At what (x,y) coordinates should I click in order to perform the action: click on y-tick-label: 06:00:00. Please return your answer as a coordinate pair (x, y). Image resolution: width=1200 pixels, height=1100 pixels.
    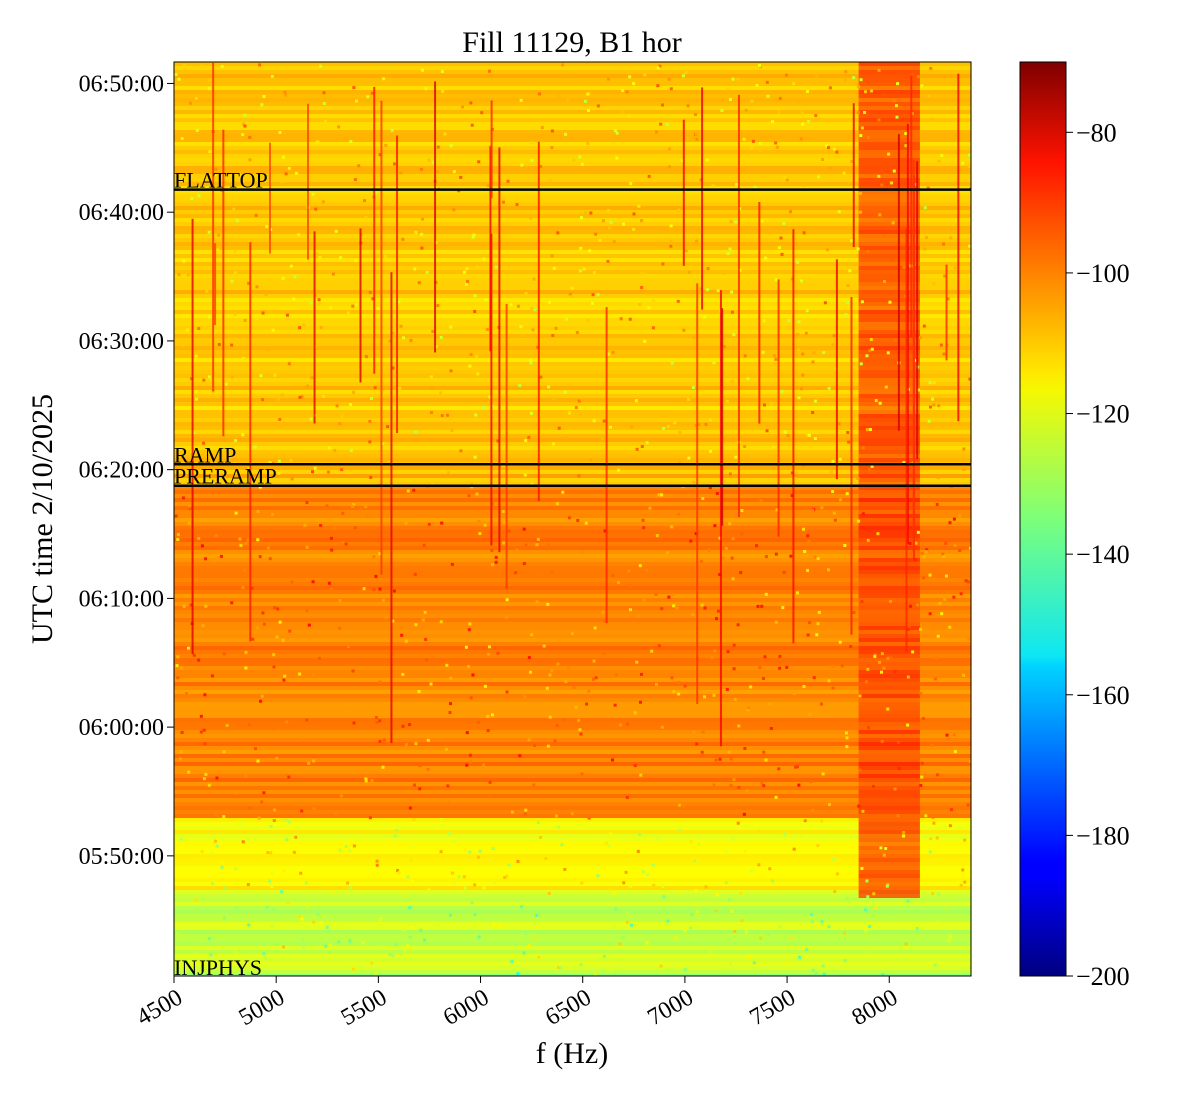
    Looking at the image, I should click on (121, 728).